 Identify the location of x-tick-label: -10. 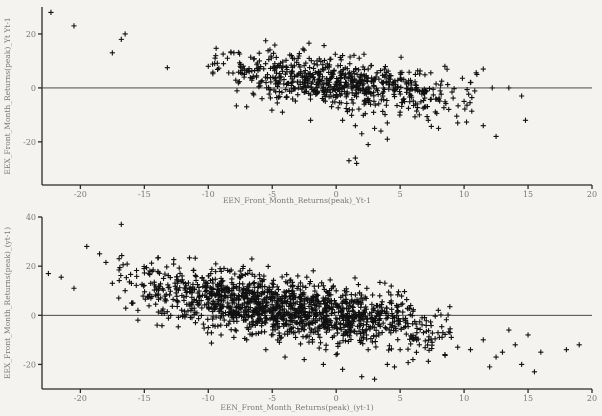
(208, 398).